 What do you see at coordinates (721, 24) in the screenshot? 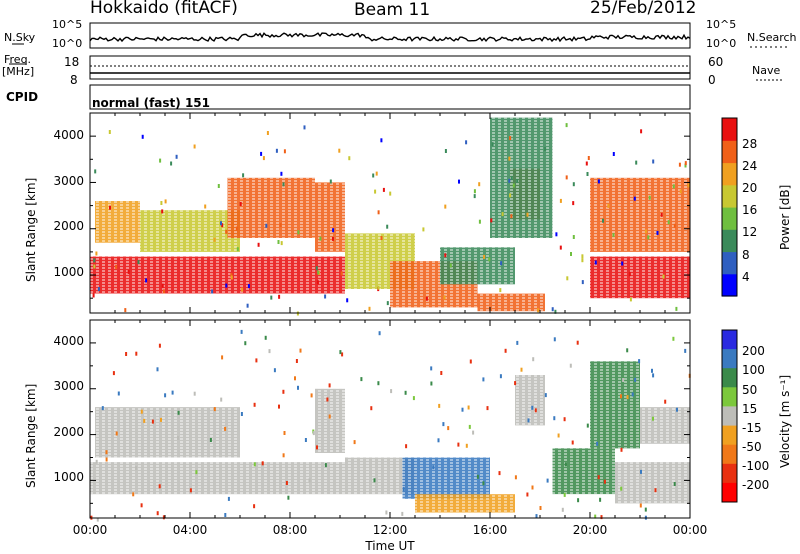
I see `nsearch-tick-top: 10^5` at bounding box center [721, 24].